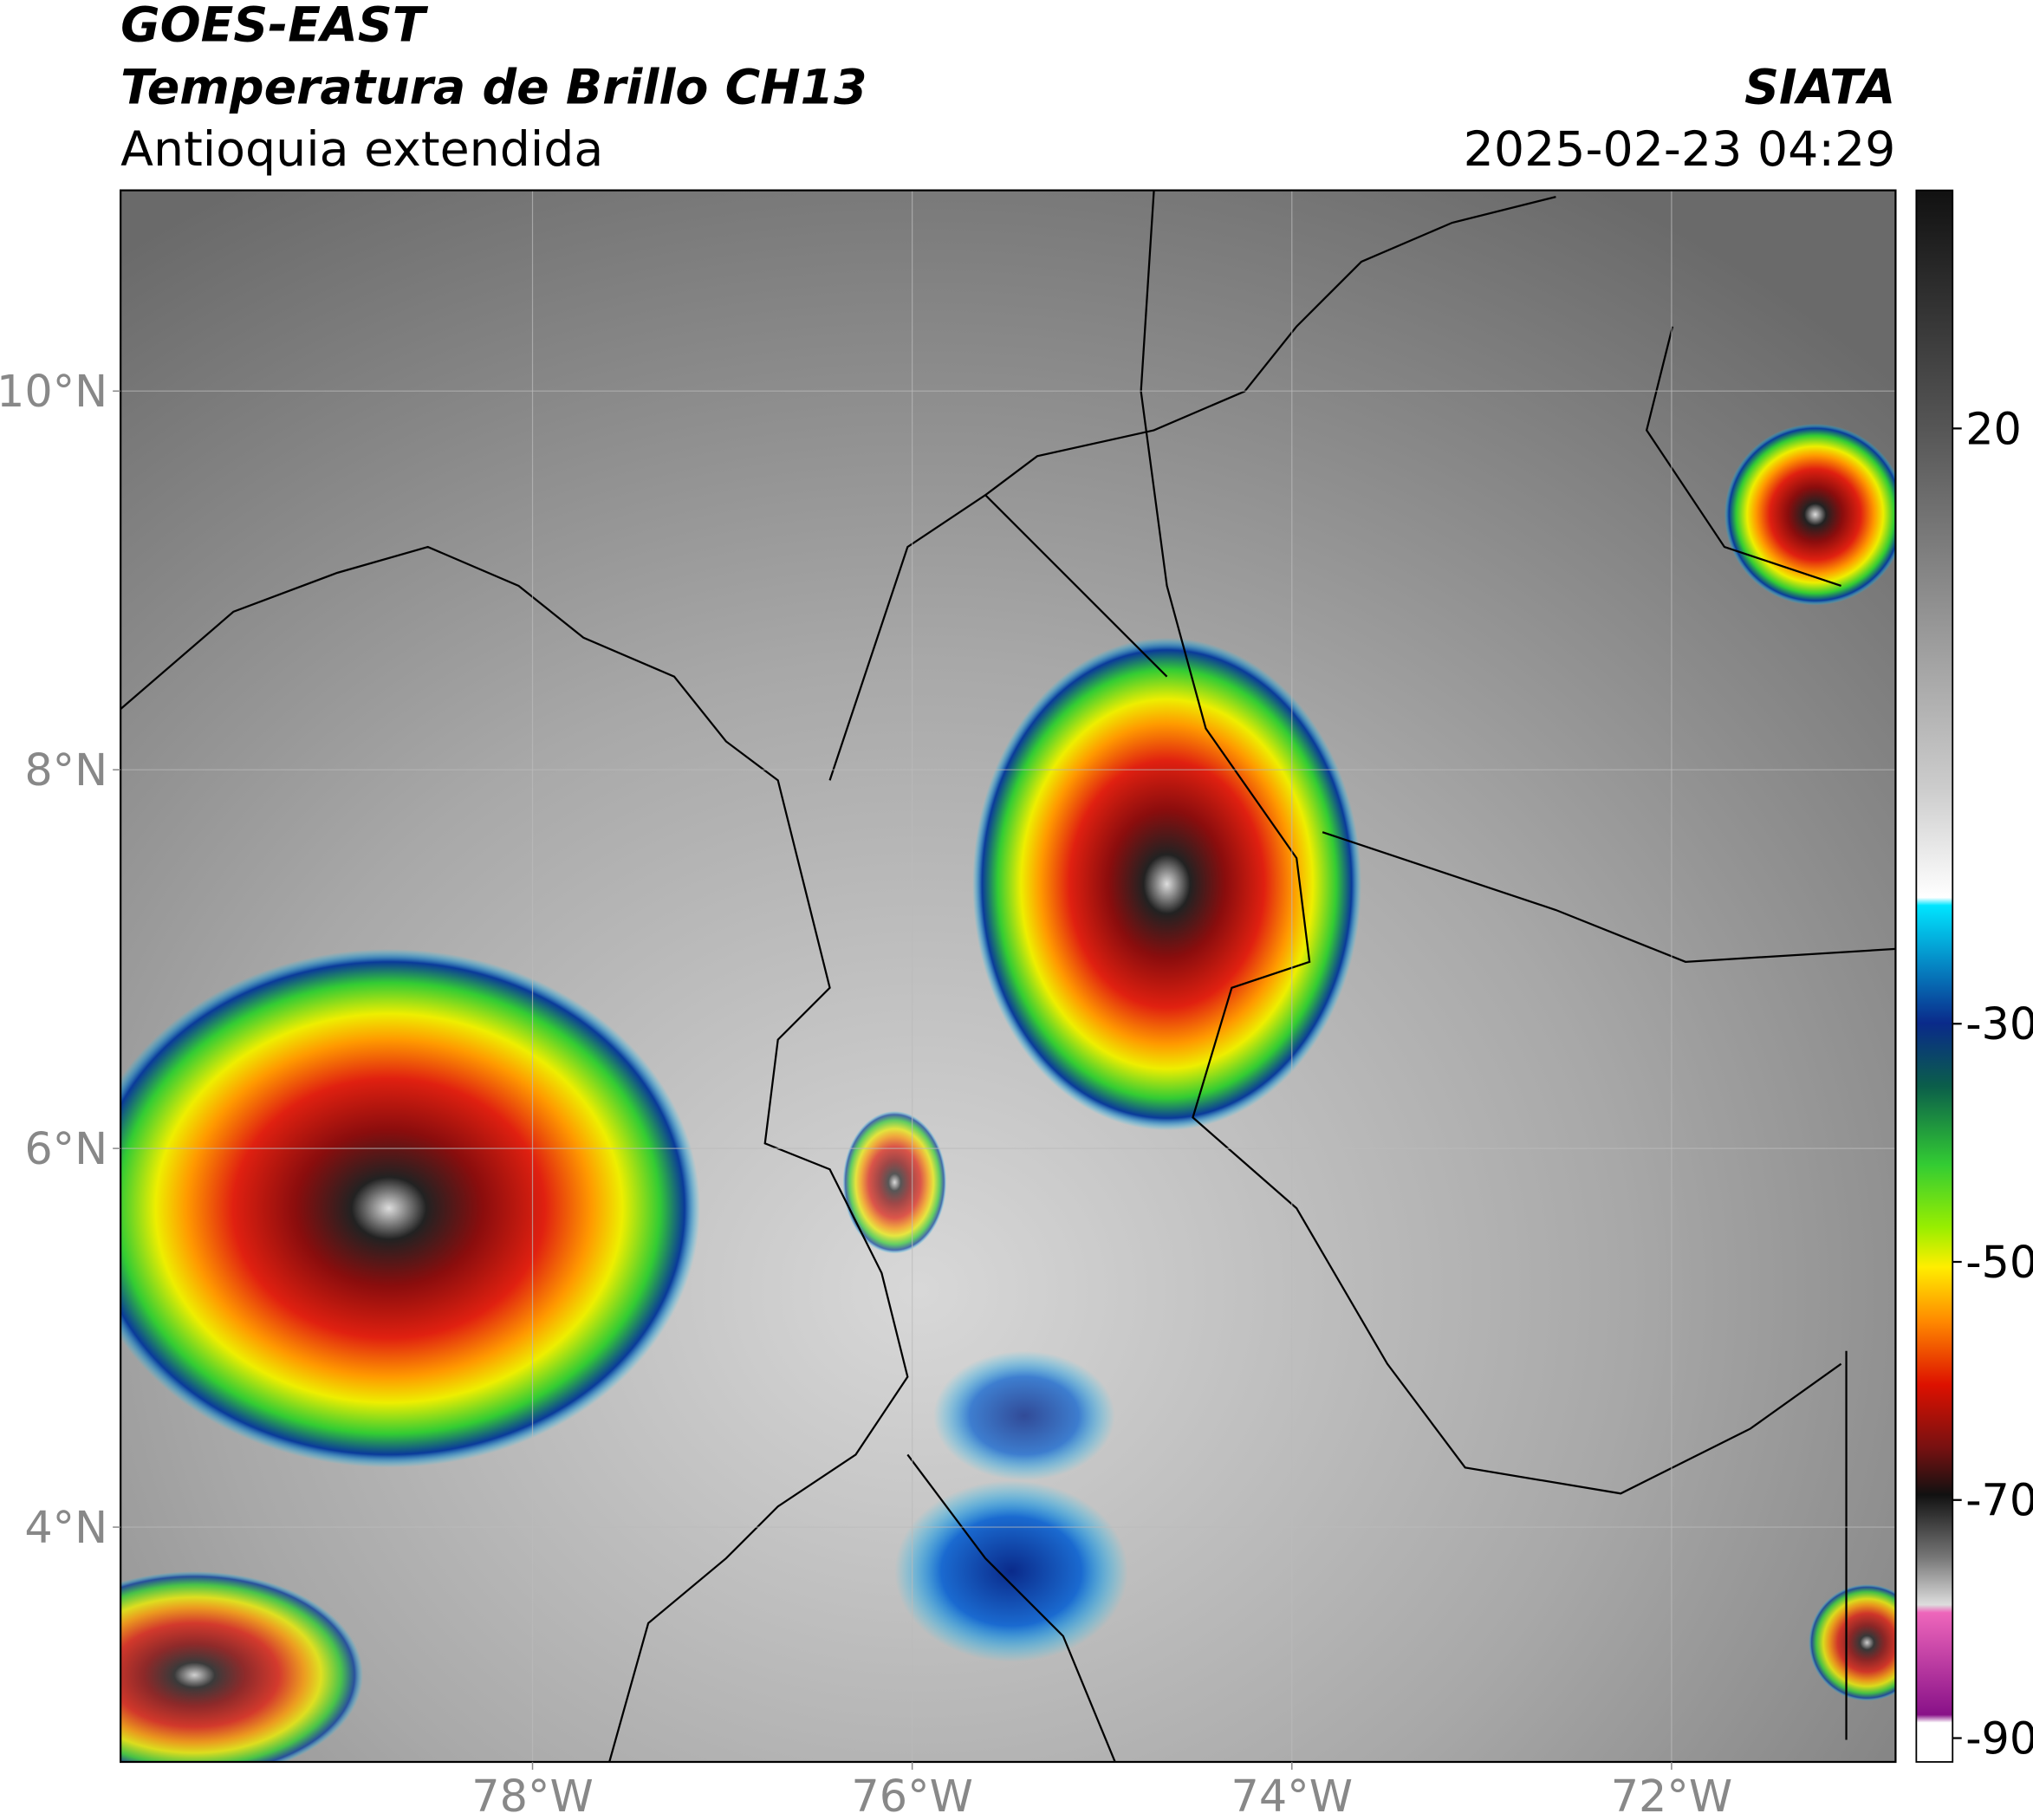 The image size is (2033, 1820). I want to click on colorbar-tick-label: -70, so click(1999, 1500).